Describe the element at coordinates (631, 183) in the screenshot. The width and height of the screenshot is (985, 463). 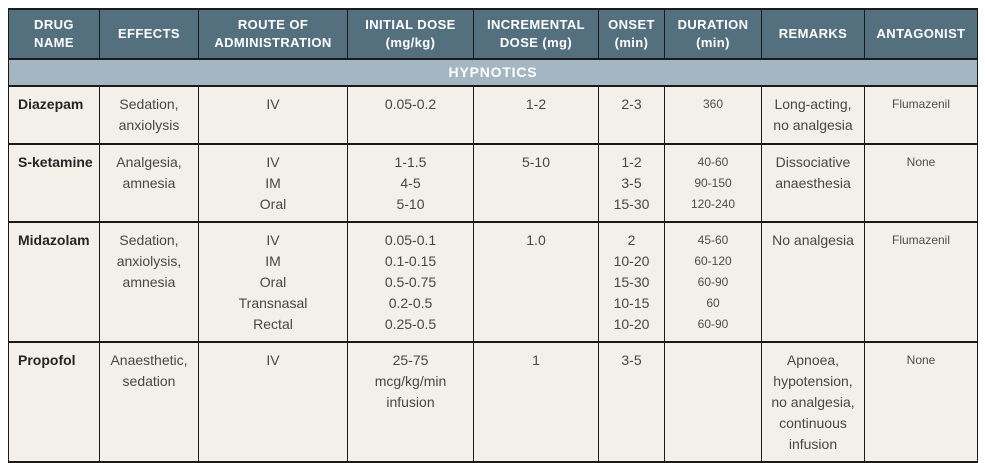
I see `s-ketamine-onset-cell: 1-2 3-5 15-30` at that location.